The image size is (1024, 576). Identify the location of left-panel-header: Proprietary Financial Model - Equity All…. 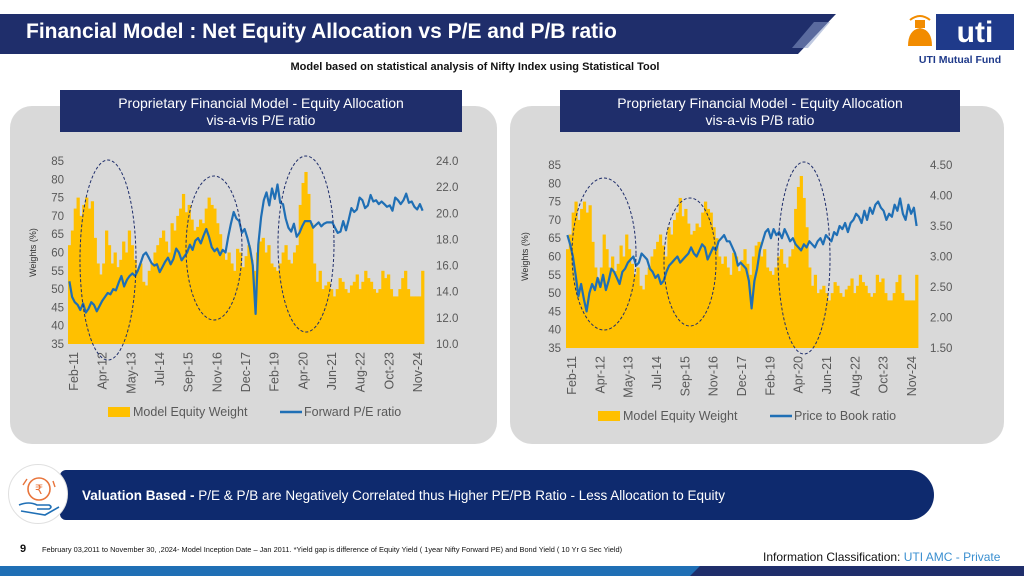
(261, 111).